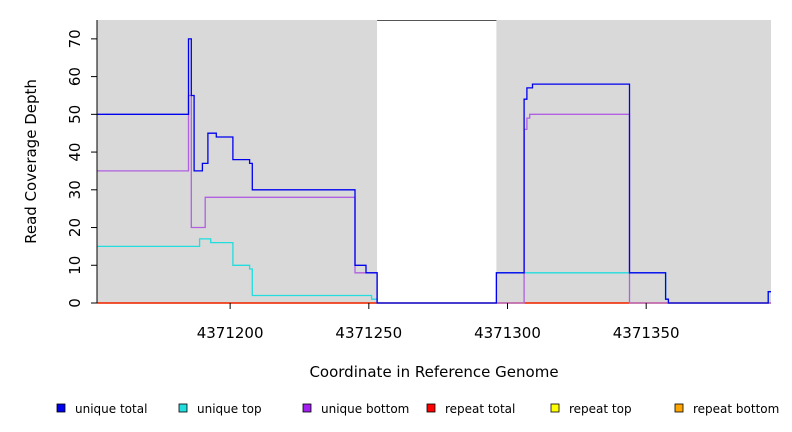 The width and height of the screenshot is (792, 432). What do you see at coordinates (75, 76) in the screenshot?
I see `y-tick-label: 60` at bounding box center [75, 76].